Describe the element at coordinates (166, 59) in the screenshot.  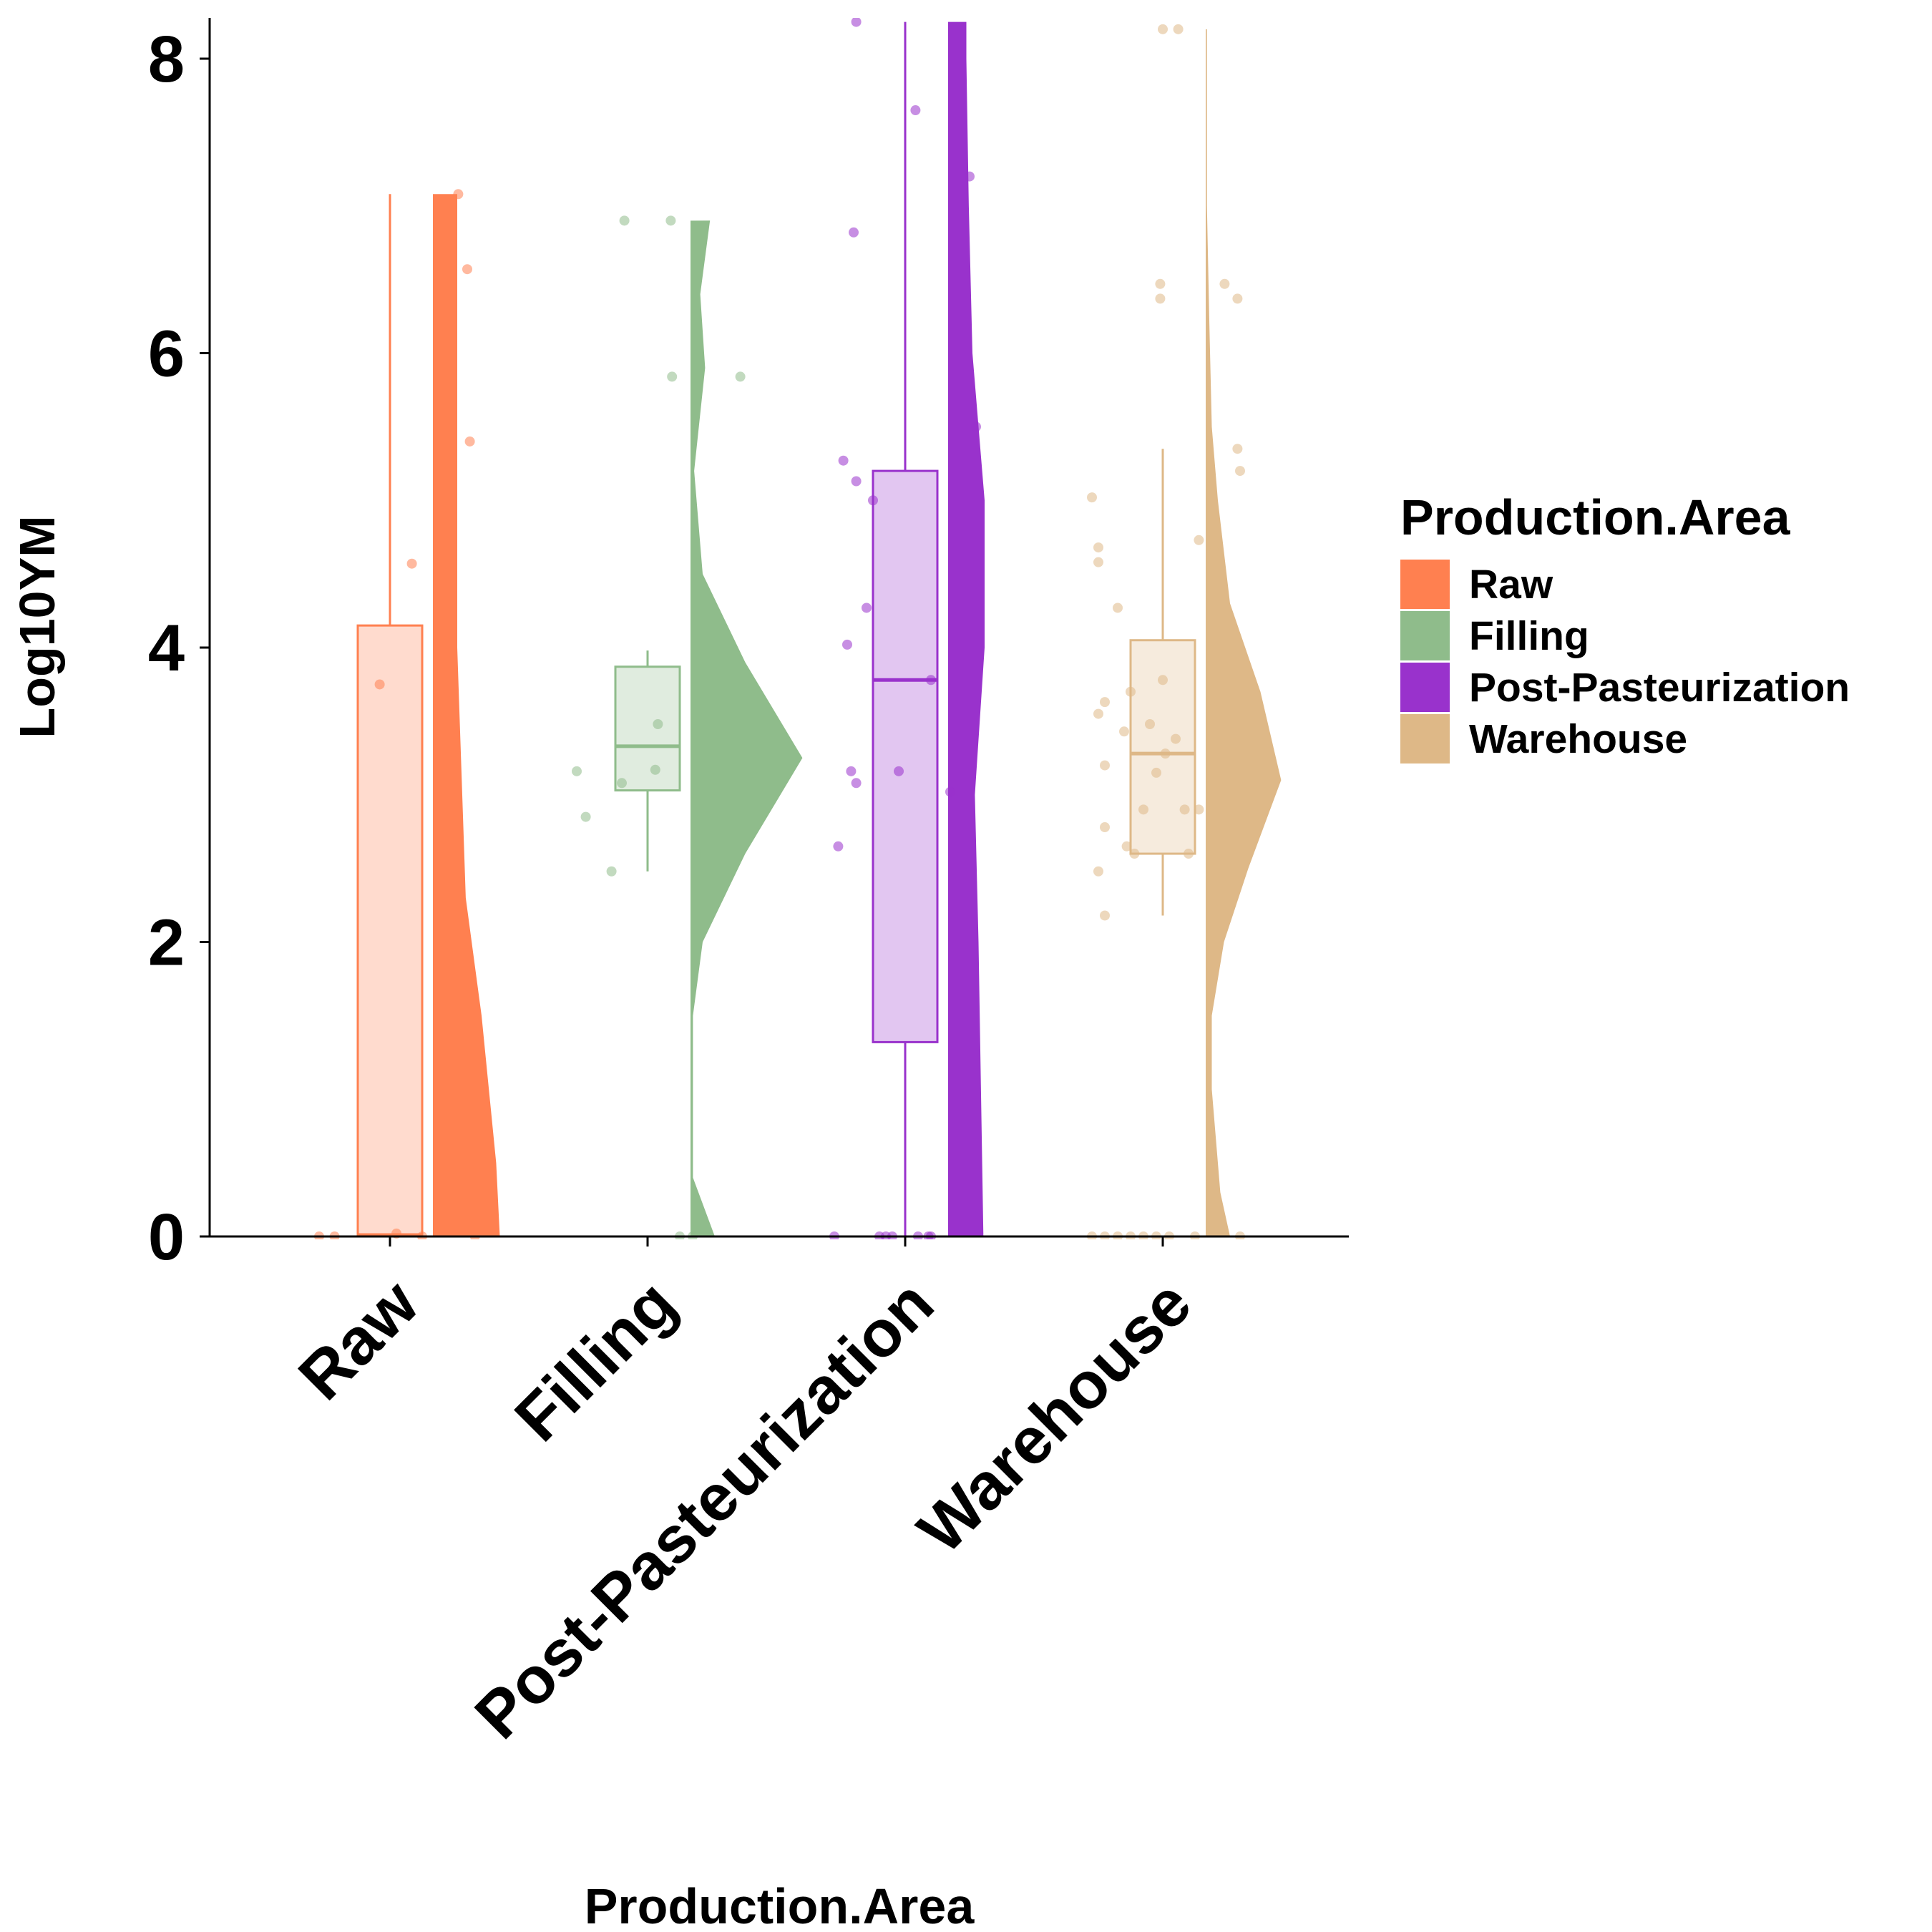
I see `y-tick-label: 8` at that location.